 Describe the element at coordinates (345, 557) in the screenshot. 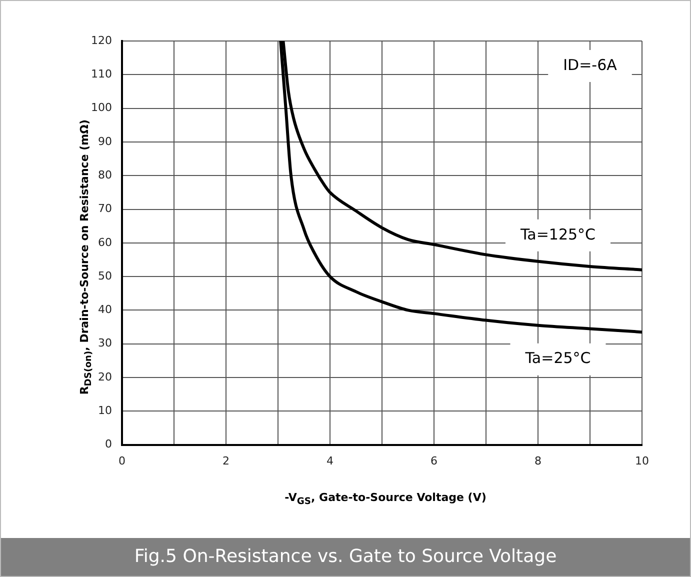

I see `text: Fig.5 On-Resistance vs. Gate to Source Voltage` at that location.